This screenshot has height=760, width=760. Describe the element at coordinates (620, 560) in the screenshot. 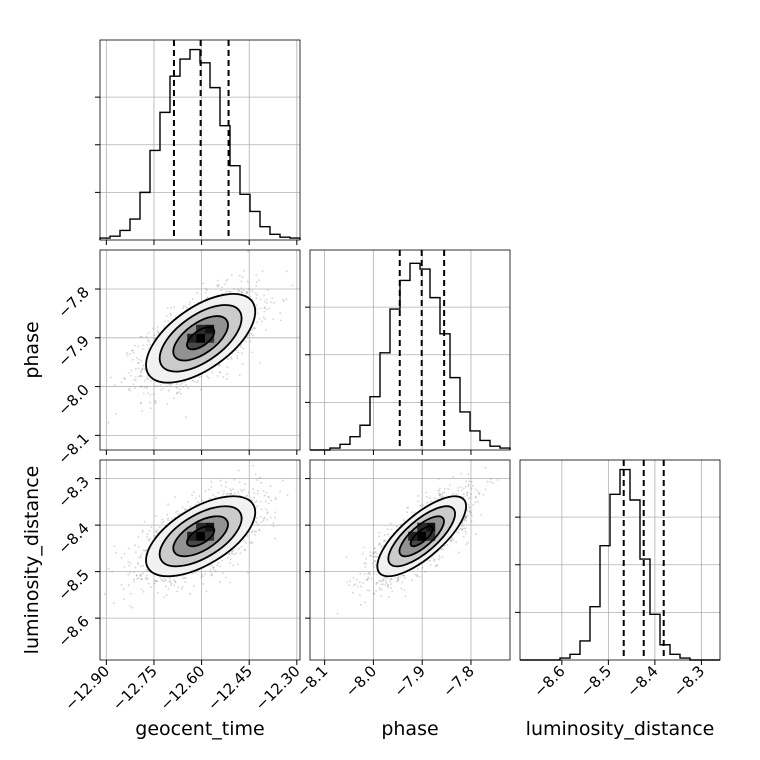

I see `axes-frame` at that location.